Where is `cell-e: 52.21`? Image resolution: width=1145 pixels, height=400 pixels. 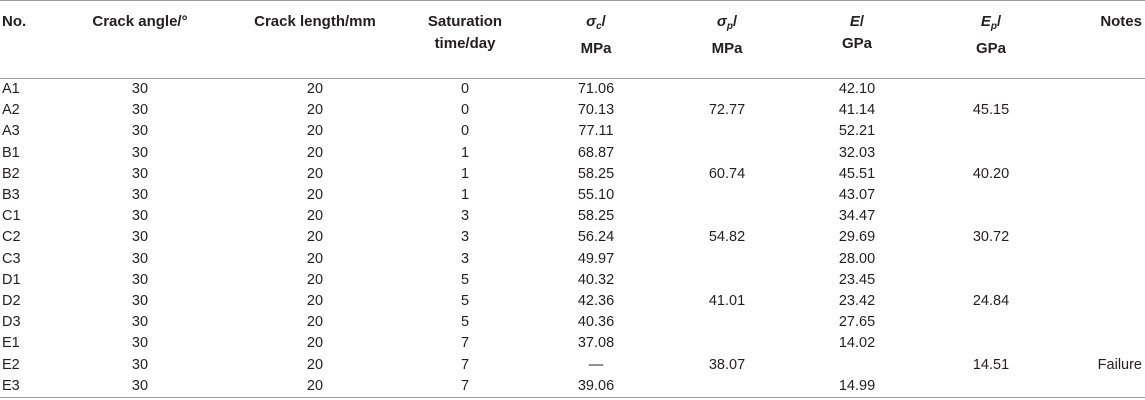 cell-e: 52.21 is located at coordinates (857, 131).